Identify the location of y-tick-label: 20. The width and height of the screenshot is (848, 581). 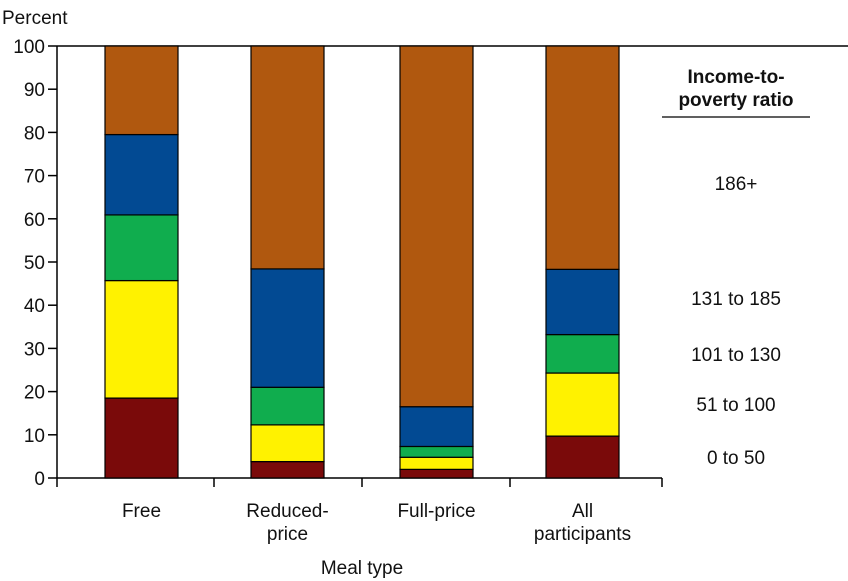
(34, 393).